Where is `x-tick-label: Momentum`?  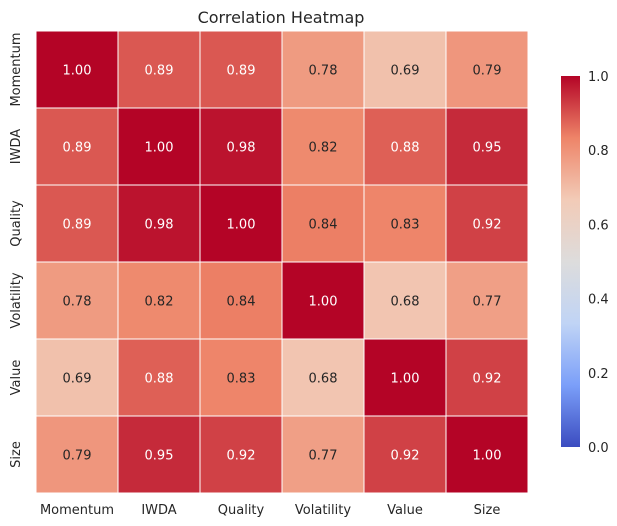
x-tick-label: Momentum is located at coordinates (77, 510).